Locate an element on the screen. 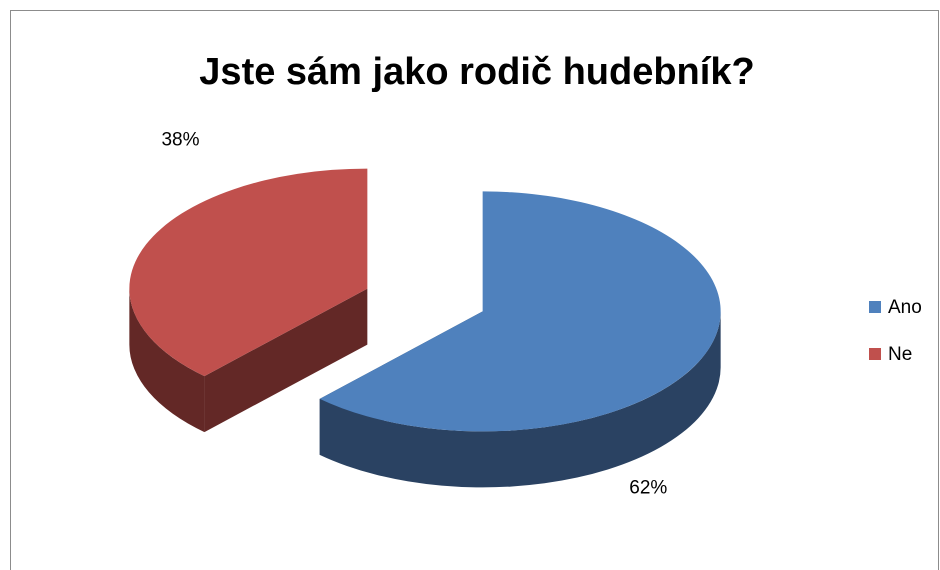  slice-ne is located at coordinates (248, 272).